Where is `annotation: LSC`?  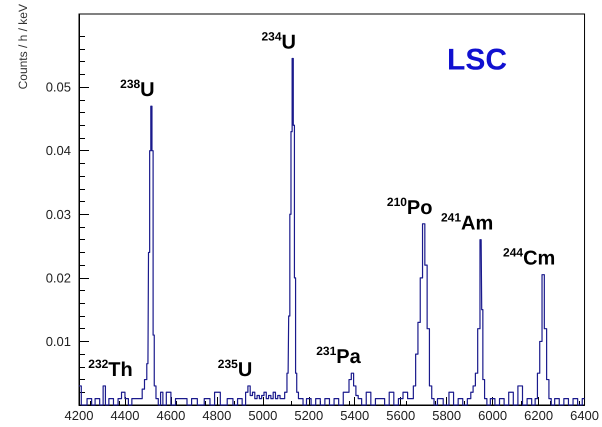
annotation: LSC is located at coordinates (477, 60).